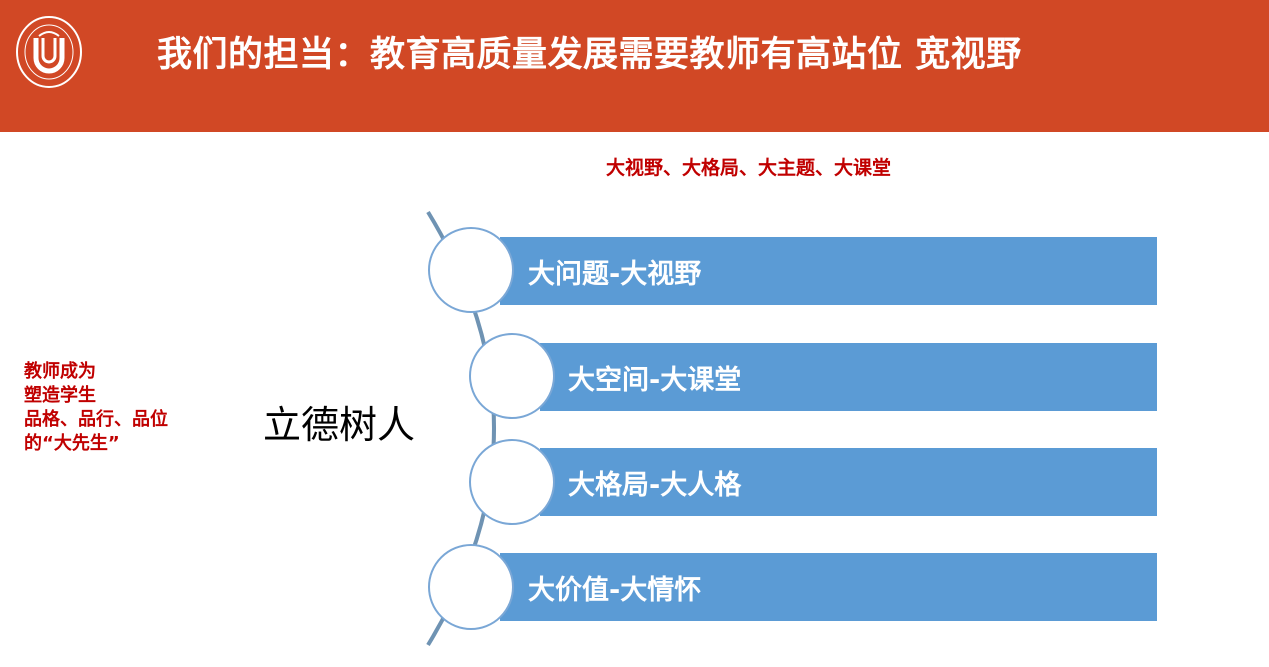 This screenshot has width=1269, height=667. I want to click on left-note: 教师成为 塑造学生 品格、品行、品位 的“大先生”, so click(96, 408).